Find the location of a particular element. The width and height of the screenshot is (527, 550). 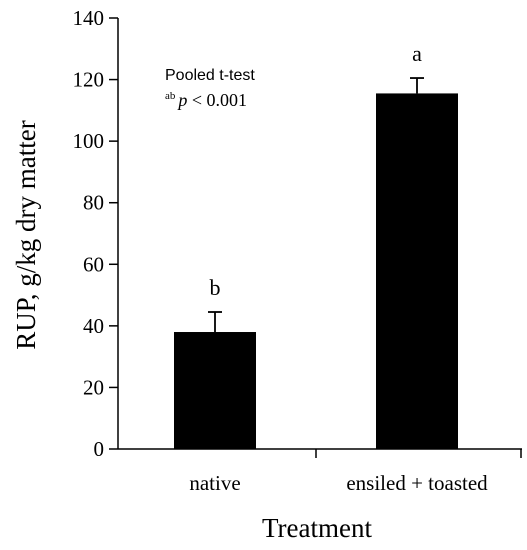

y-tick-label: 60 is located at coordinates (93, 264).